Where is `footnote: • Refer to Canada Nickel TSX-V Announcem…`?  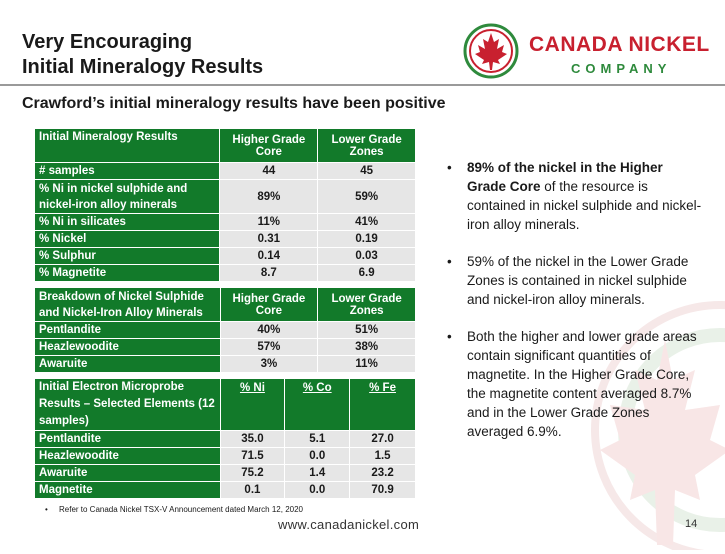 footnote: • Refer to Canada Nickel TSX-V Announcem… is located at coordinates (174, 509).